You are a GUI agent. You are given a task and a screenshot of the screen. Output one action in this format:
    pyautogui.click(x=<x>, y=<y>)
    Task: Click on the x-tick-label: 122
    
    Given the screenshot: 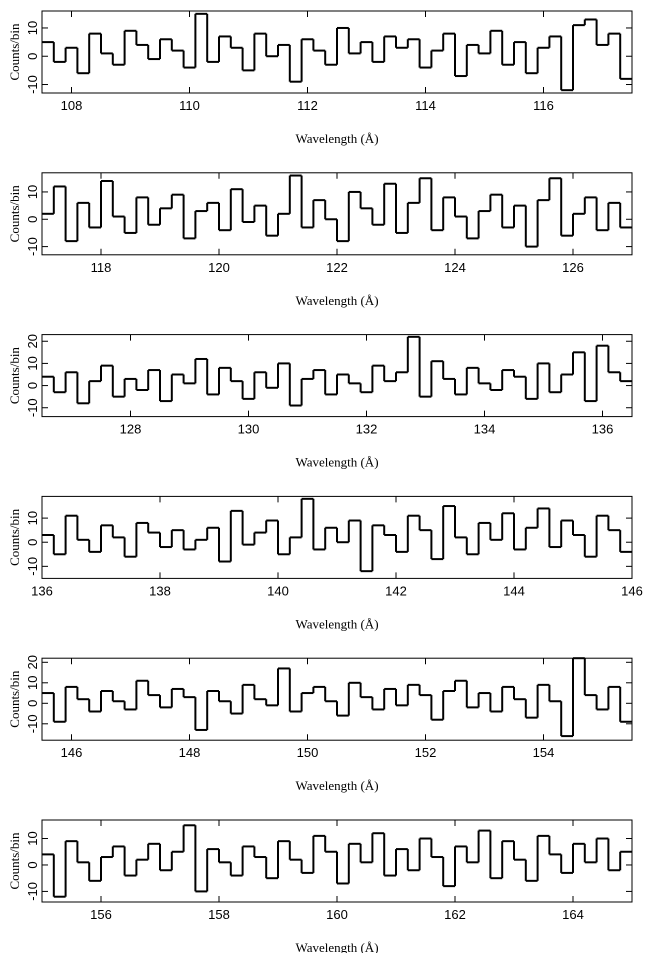 What is the action you would take?
    pyautogui.click(x=337, y=267)
    